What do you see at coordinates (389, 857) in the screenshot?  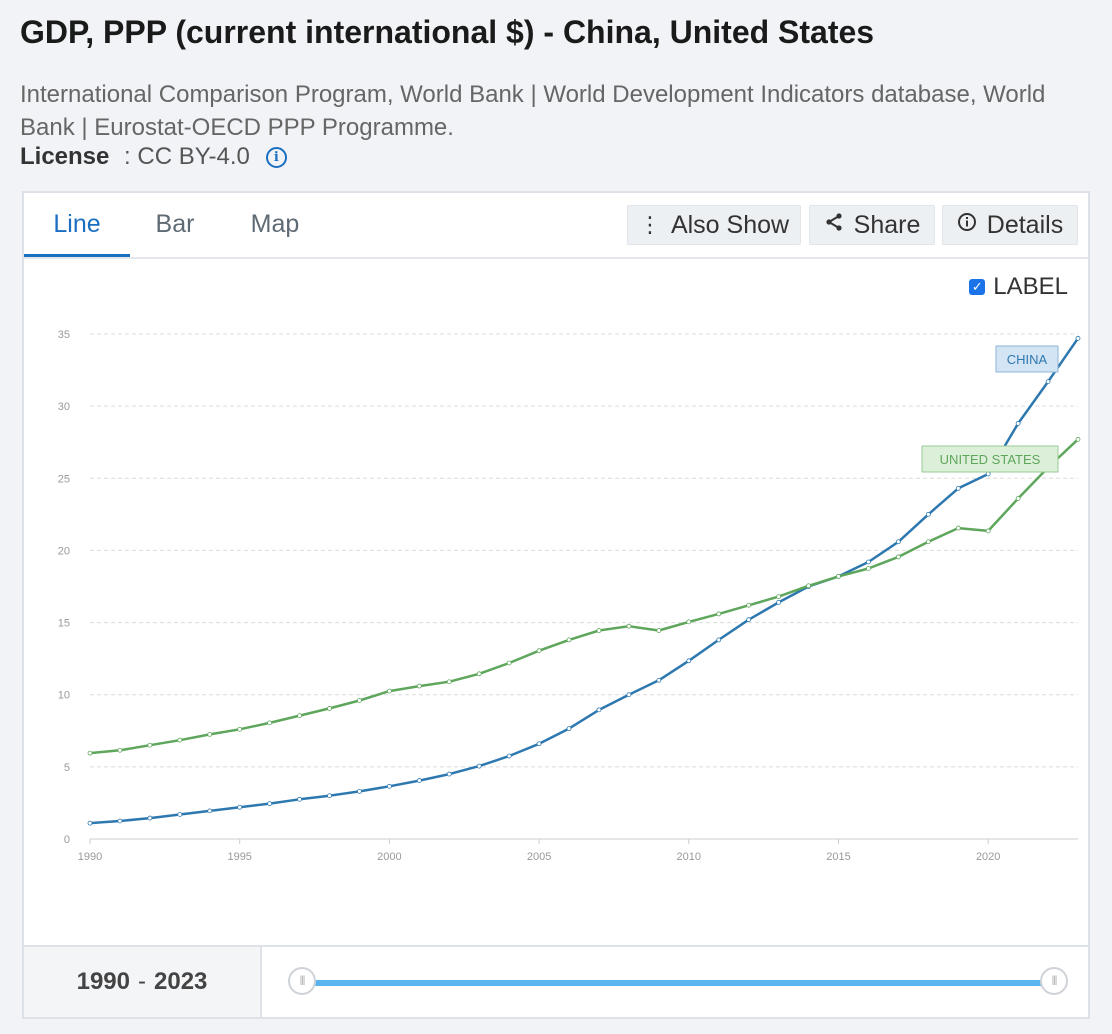 I see `x-tick-label: 2000` at bounding box center [389, 857].